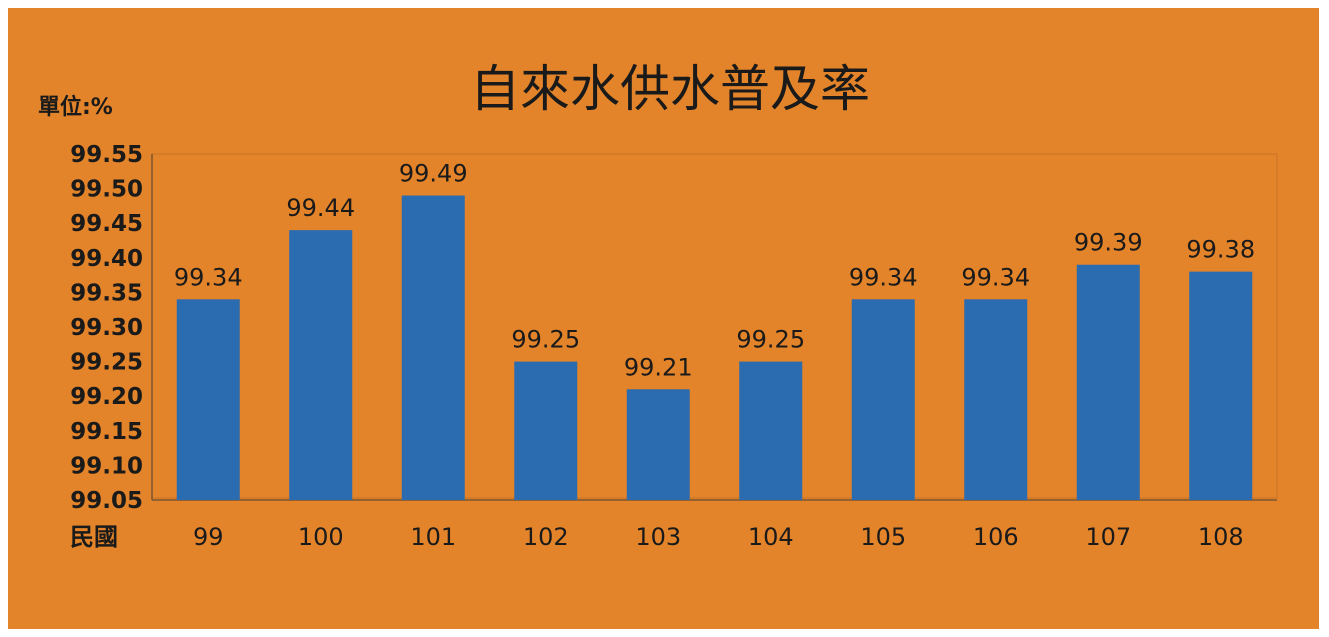 This screenshot has width=1329, height=637. Describe the element at coordinates (320, 208) in the screenshot. I see `data-label-100: 99.44` at that location.